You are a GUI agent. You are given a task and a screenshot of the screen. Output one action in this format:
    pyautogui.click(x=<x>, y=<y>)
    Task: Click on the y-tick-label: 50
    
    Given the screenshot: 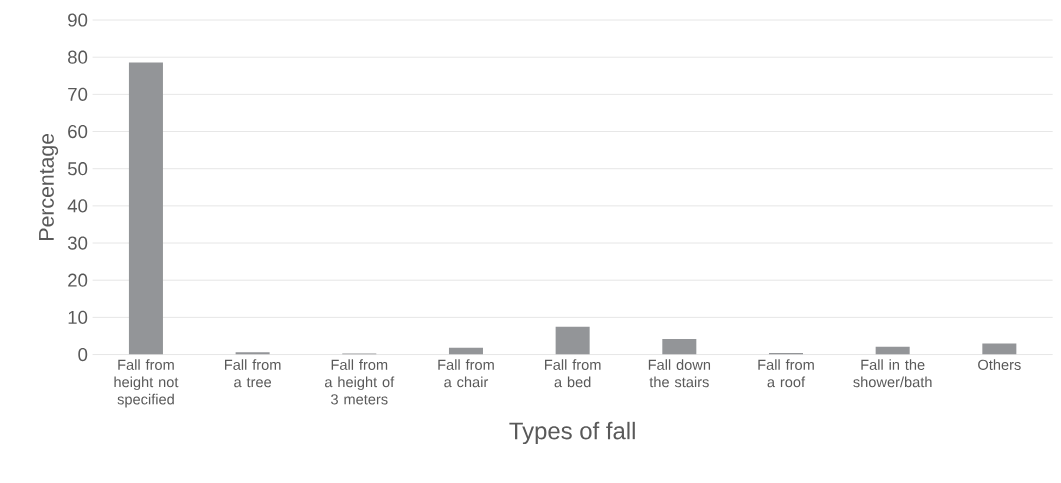 What is the action you would take?
    pyautogui.click(x=77, y=169)
    